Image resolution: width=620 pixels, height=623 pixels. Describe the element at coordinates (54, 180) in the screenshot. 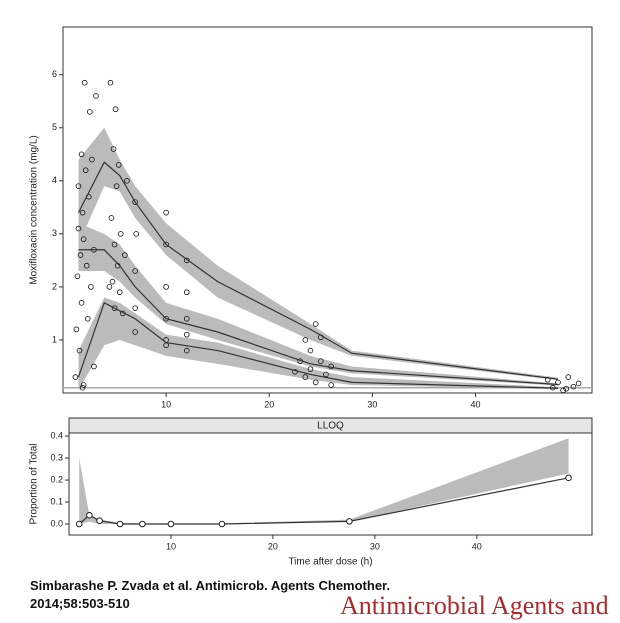

I see `y-tick-label: 4` at that location.